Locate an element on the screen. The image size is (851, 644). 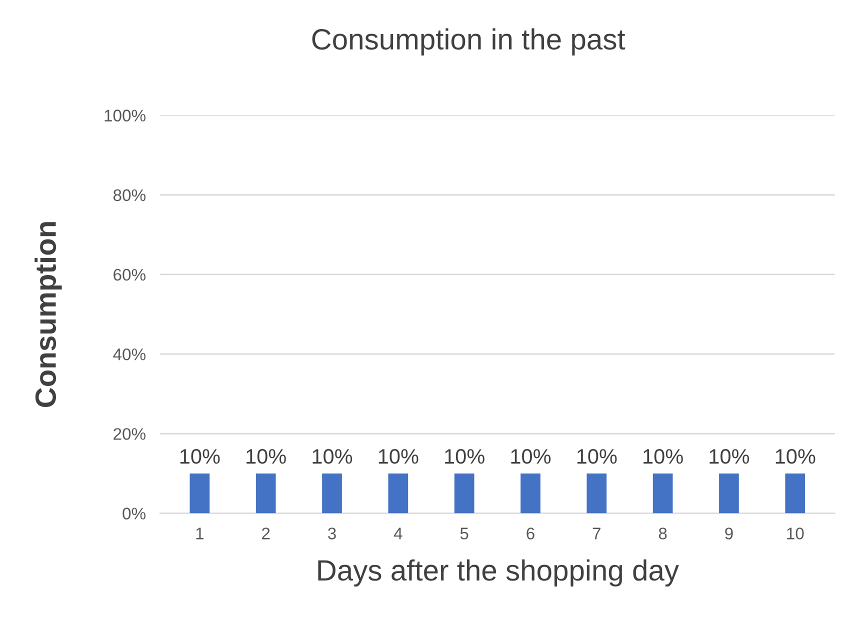
y-tick-label: 0% is located at coordinates (134, 514).